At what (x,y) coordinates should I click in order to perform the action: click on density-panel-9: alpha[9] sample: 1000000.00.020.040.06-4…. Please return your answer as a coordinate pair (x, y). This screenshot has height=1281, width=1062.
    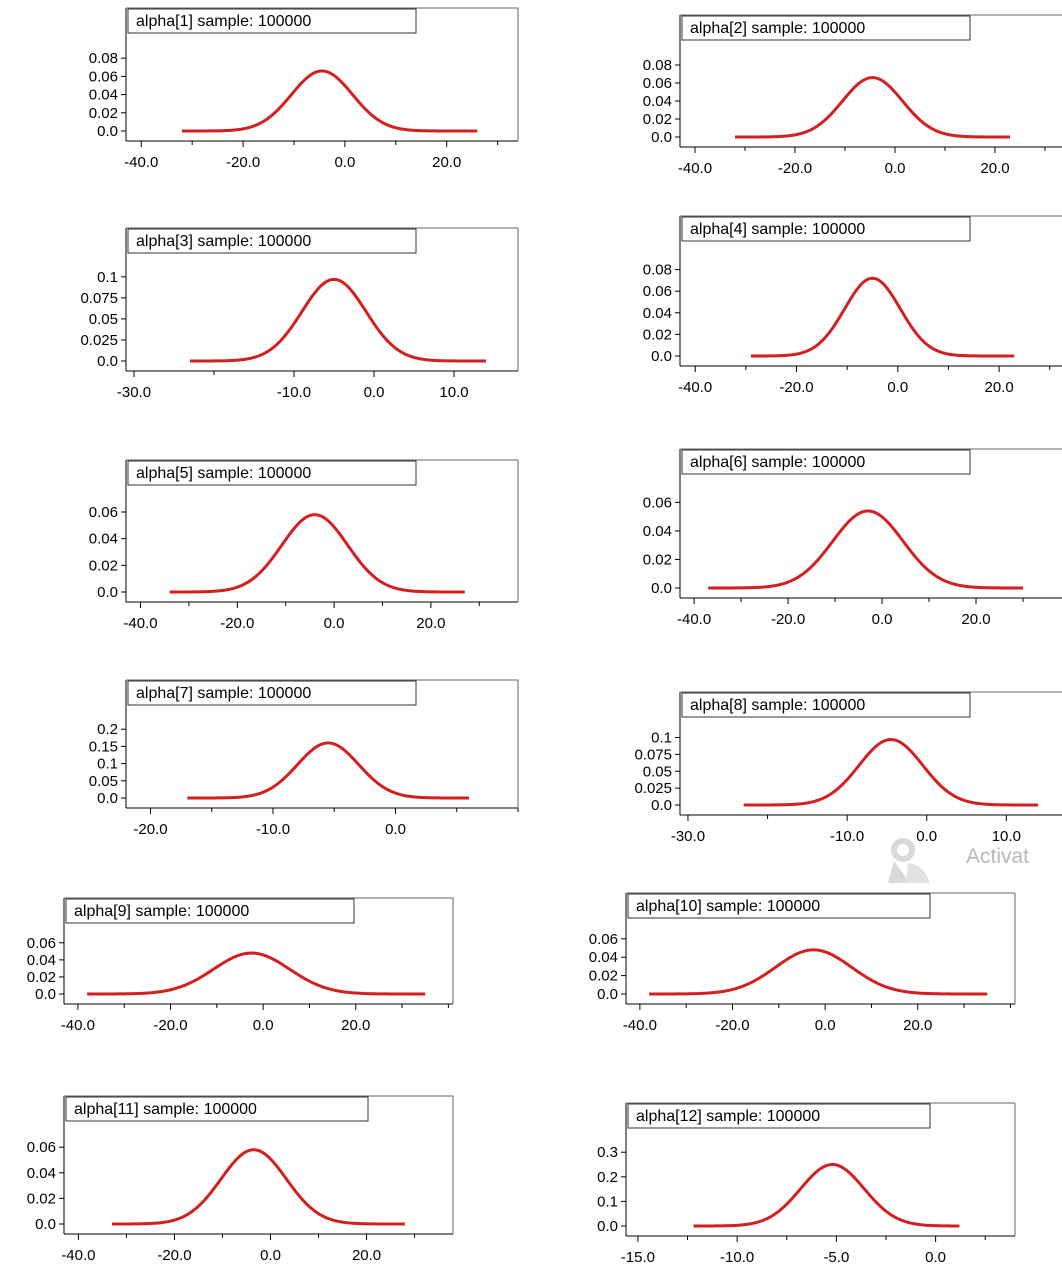
    Looking at the image, I should click on (240, 965).